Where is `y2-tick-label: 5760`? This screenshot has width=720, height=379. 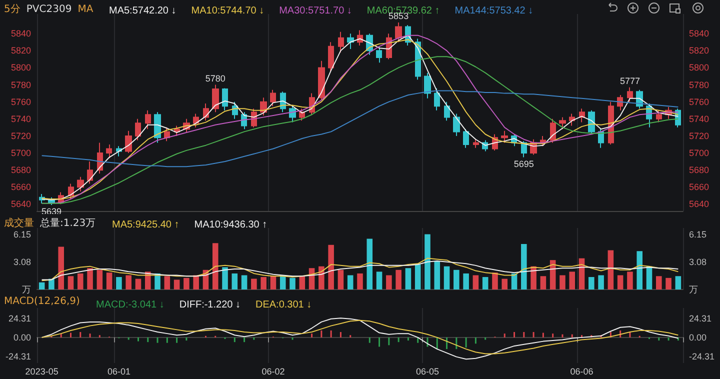
y2-tick-label: 5760 is located at coordinates (699, 101).